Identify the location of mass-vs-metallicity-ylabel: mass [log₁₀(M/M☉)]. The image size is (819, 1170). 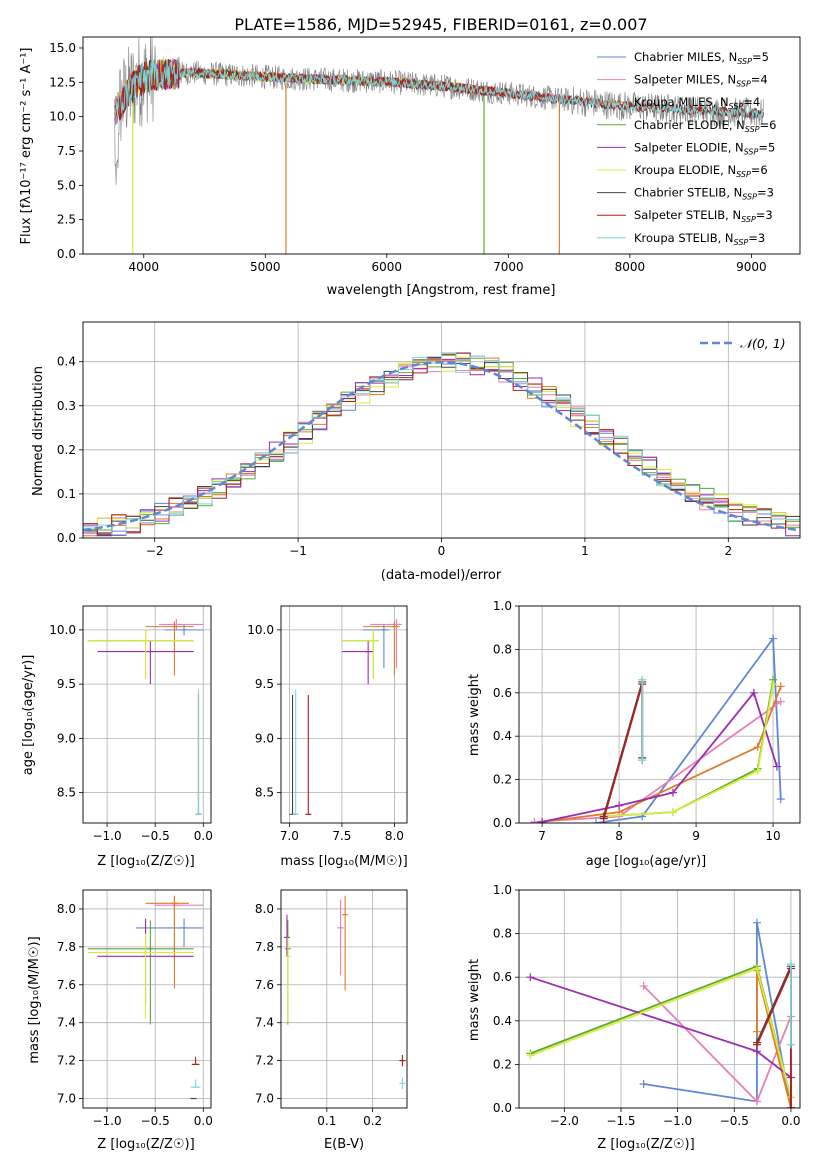
(34, 999).